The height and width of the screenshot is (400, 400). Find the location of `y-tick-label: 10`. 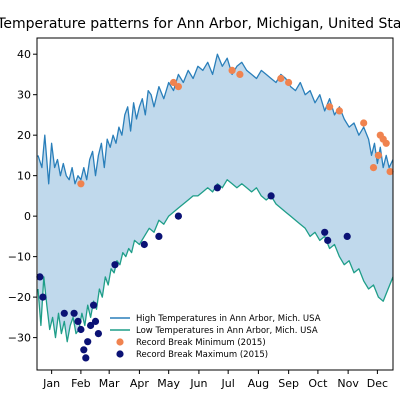

y-tick-label: 10 is located at coordinates (24, 176).